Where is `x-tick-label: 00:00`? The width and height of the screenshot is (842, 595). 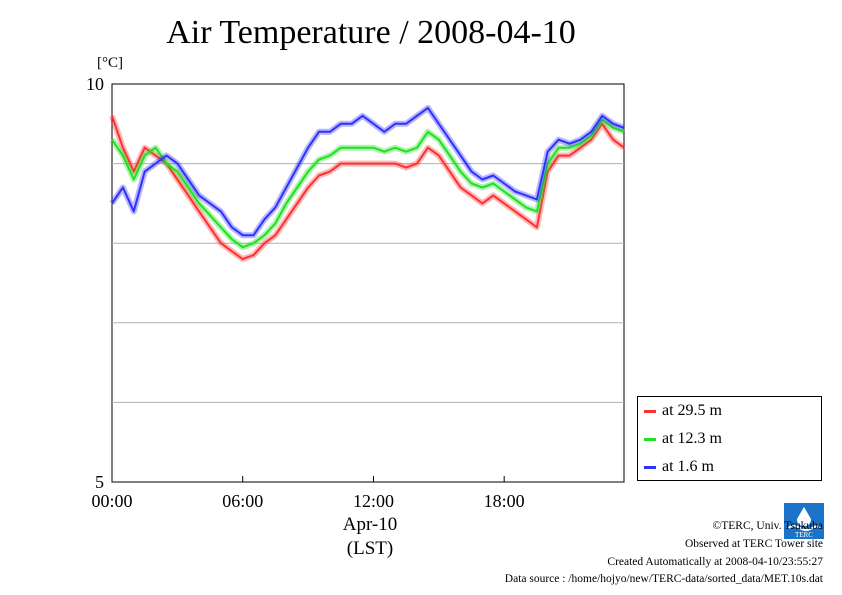
x-tick-label: 00:00 is located at coordinates (111, 501).